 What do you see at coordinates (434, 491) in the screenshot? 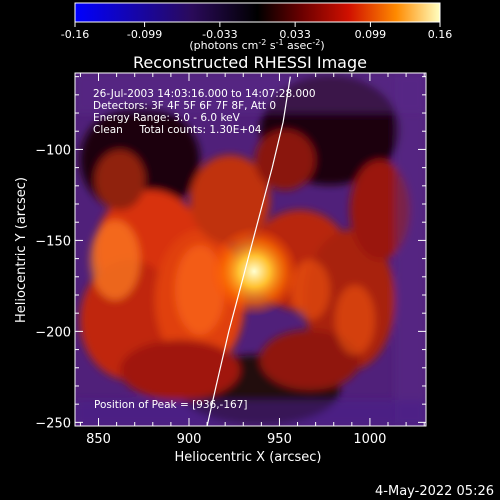
I see `footer-date: 4-May-2022 05:26` at bounding box center [434, 491].